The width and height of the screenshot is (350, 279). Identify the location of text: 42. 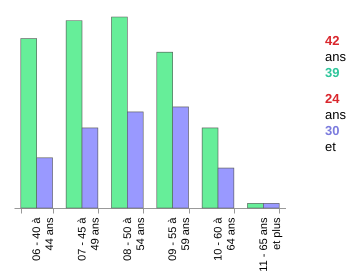
(332, 41).